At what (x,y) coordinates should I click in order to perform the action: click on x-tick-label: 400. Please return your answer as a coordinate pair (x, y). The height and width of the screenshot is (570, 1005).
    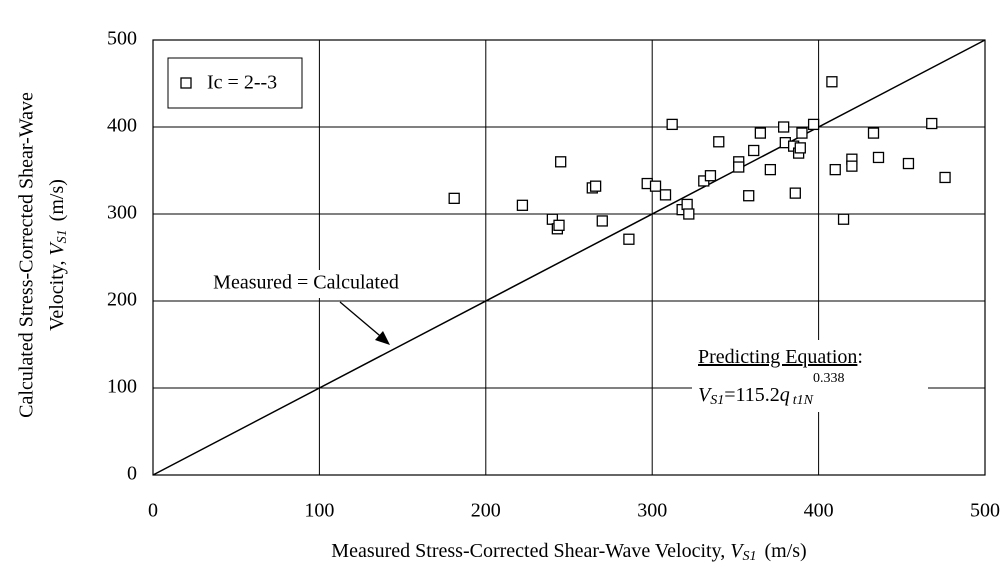
    Looking at the image, I should click on (819, 511).